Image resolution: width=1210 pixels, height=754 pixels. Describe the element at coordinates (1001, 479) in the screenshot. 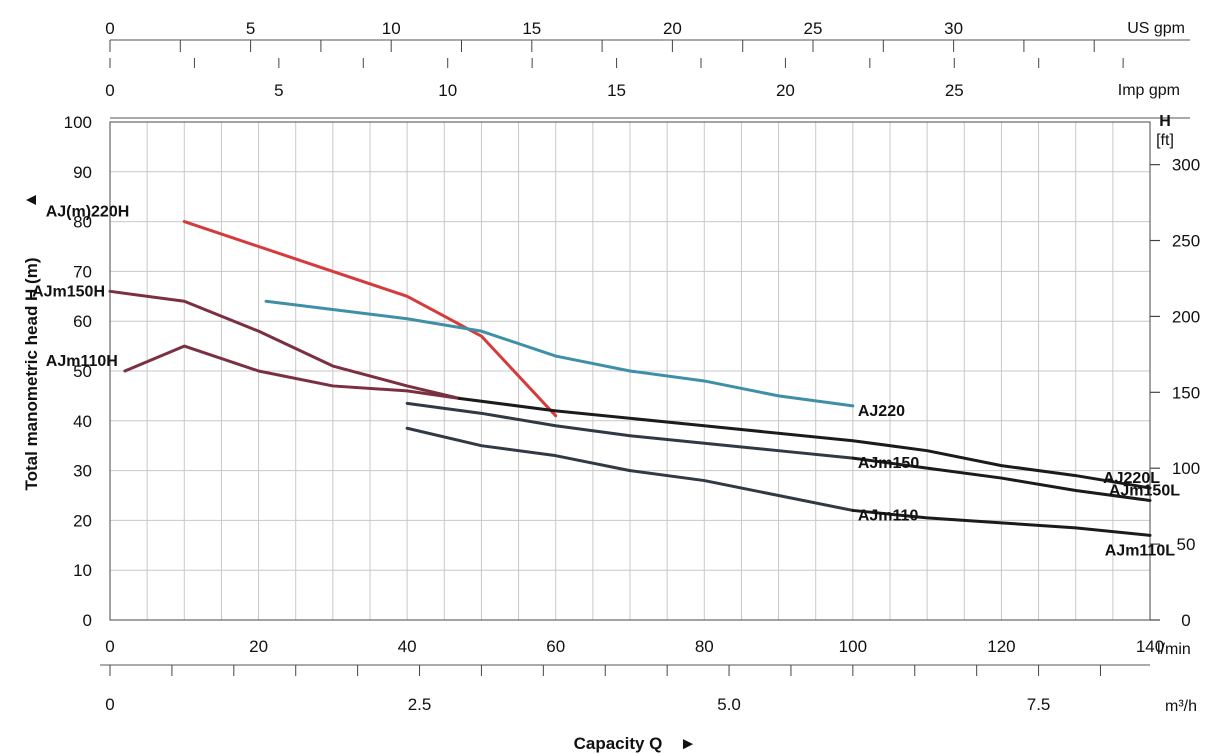

I see `series-line-ajm150l` at that location.